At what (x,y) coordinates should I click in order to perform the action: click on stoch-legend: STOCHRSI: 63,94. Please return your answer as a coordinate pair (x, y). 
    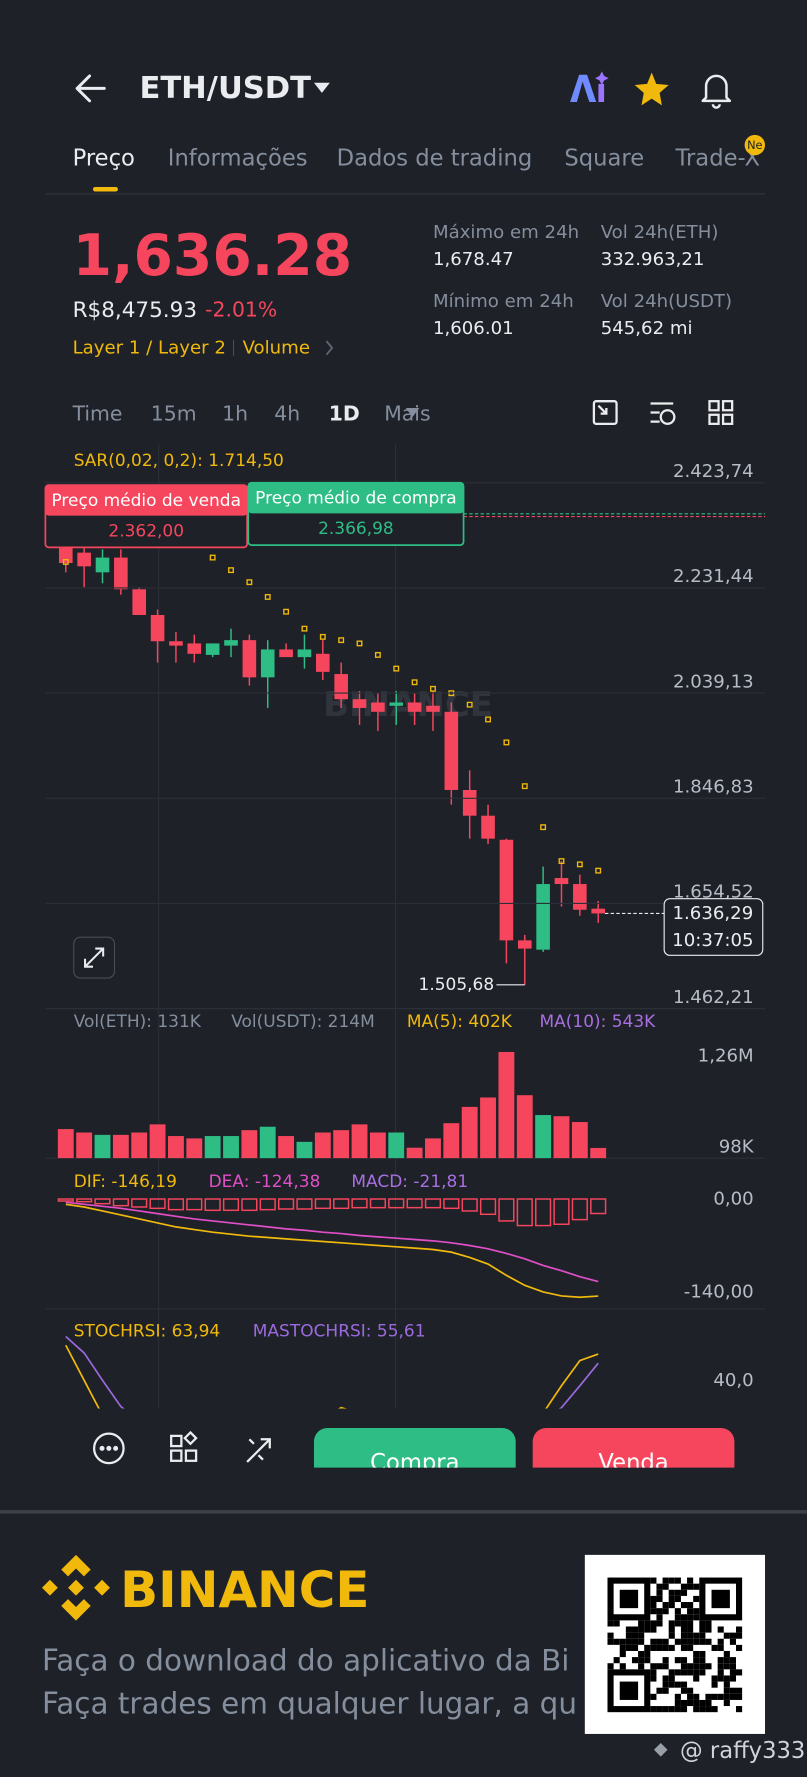
    Looking at the image, I should click on (147, 1332).